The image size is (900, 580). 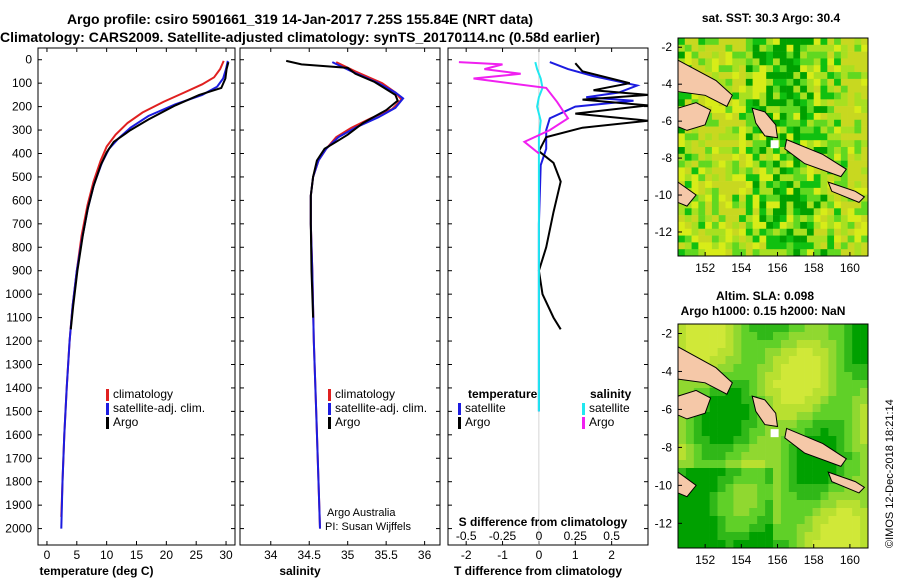 What do you see at coordinates (705, 560) in the screenshot?
I see `x-tick-label: 152` at bounding box center [705, 560].